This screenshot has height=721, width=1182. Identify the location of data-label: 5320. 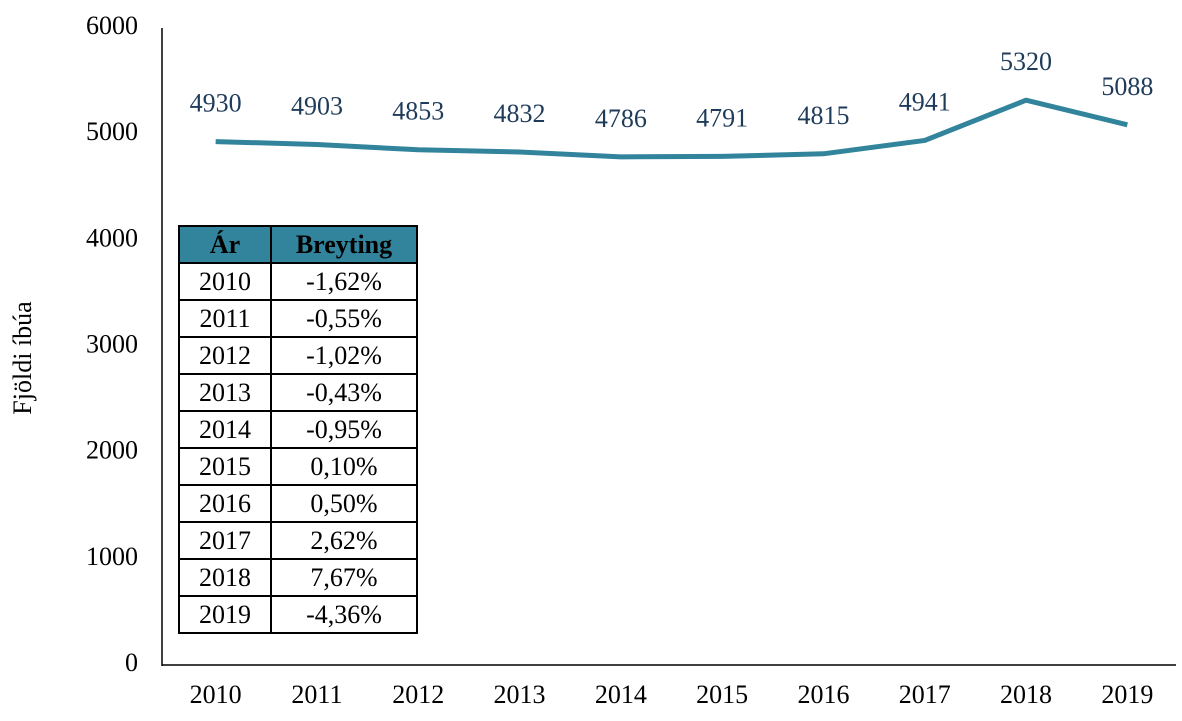
(1026, 61).